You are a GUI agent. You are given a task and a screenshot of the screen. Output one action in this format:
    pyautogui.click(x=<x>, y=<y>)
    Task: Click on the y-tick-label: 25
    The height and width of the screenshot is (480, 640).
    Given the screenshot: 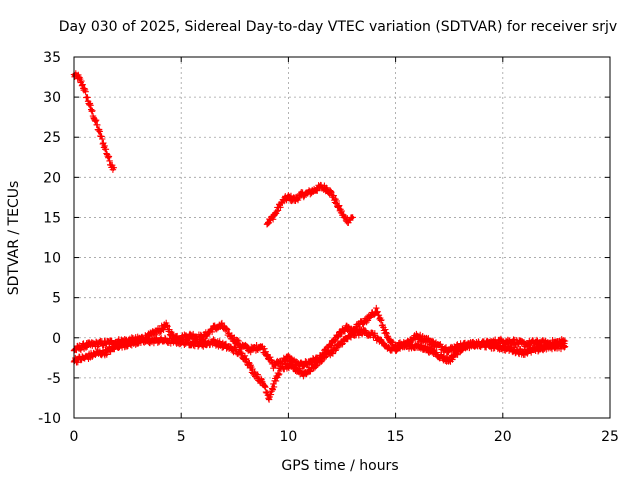 What is the action you would take?
    pyautogui.click(x=52, y=138)
    